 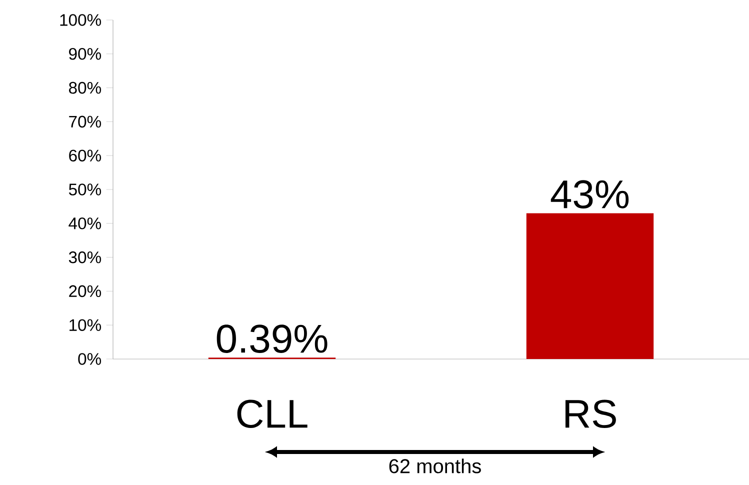 What do you see at coordinates (589, 194) in the screenshot?
I see `data-label: 43%` at bounding box center [589, 194].